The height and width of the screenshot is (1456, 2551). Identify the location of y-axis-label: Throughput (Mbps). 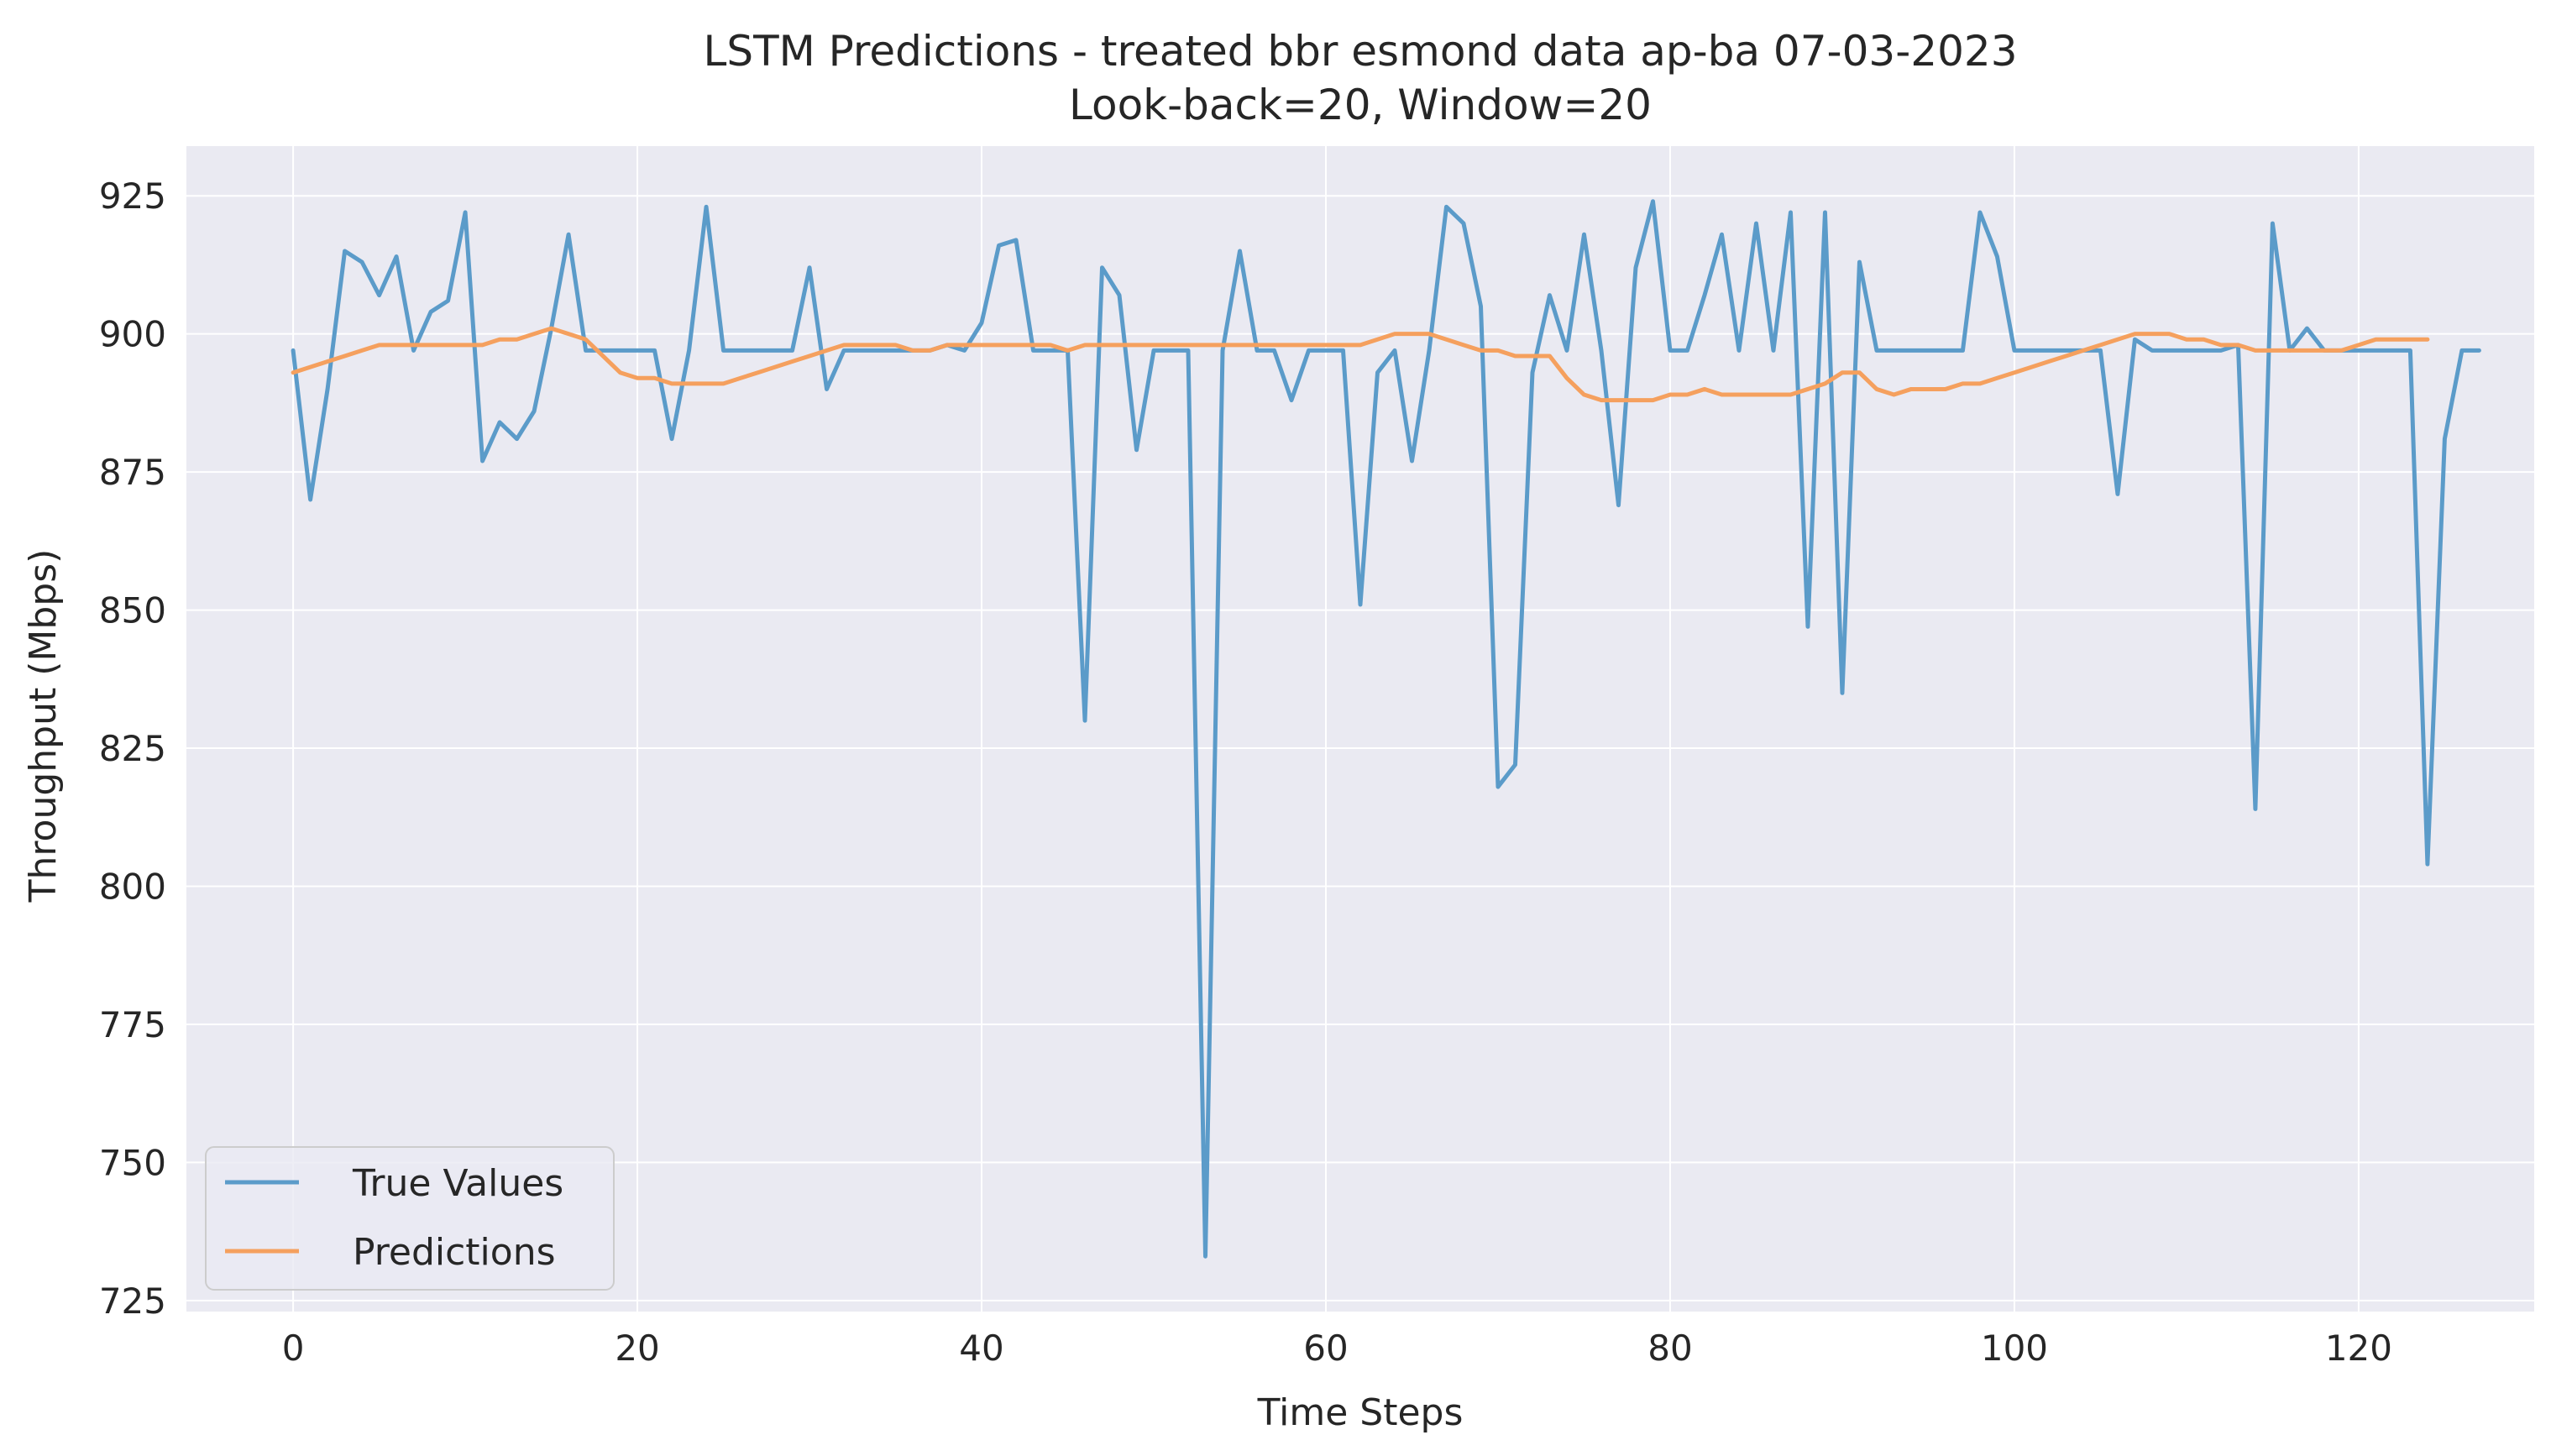
(43, 726).